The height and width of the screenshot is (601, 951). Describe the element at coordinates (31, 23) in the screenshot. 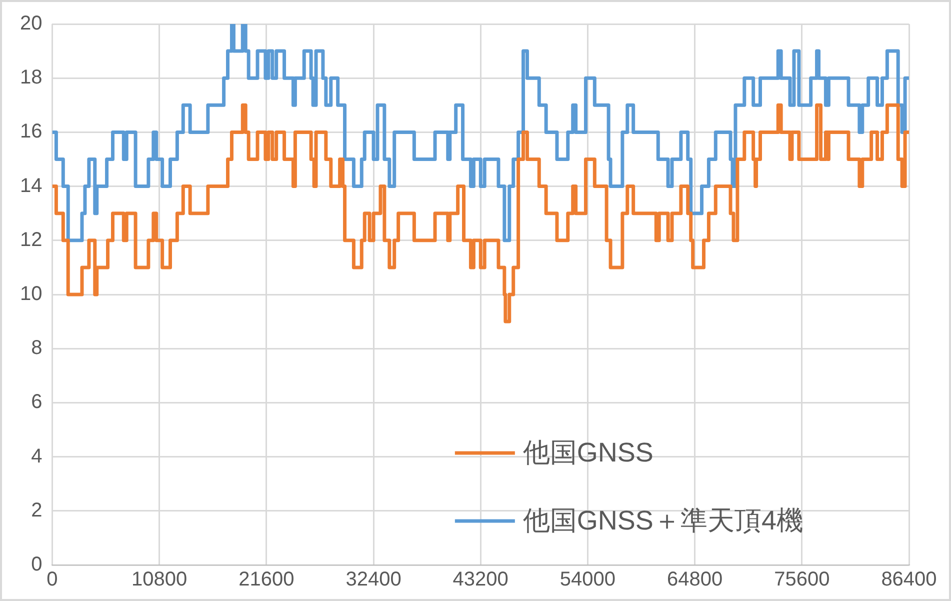

I see `y-tick-label: 20` at that location.